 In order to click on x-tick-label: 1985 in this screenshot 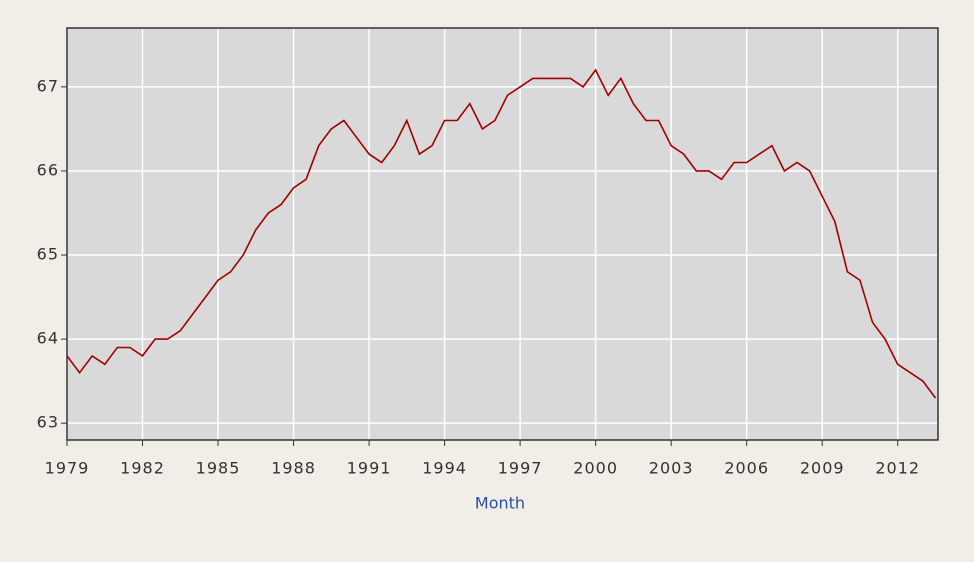, I will do `click(218, 468)`.